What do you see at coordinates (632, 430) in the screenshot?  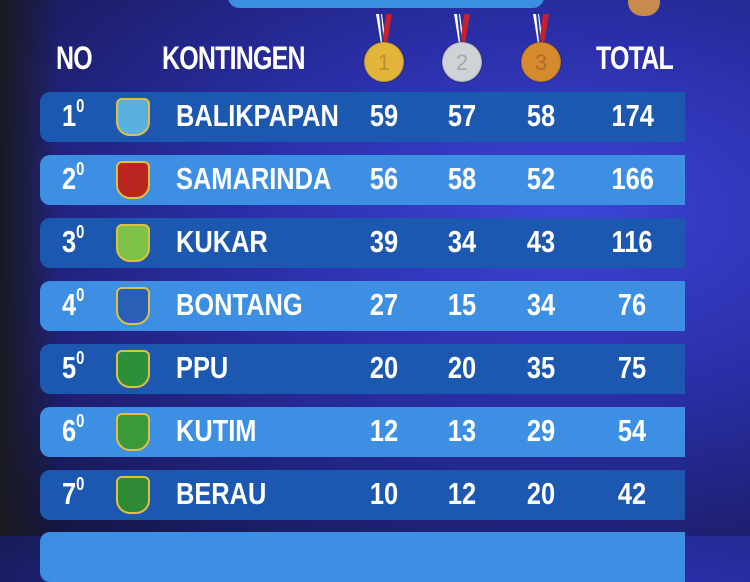 I see `total-count: 54` at bounding box center [632, 430].